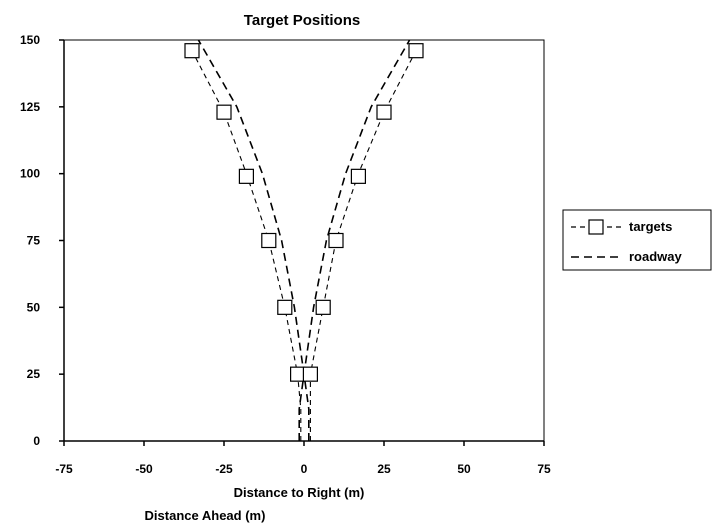 Image resolution: width=713 pixels, height=524 pixels. I want to click on legend-targets-marker, so click(596, 227).